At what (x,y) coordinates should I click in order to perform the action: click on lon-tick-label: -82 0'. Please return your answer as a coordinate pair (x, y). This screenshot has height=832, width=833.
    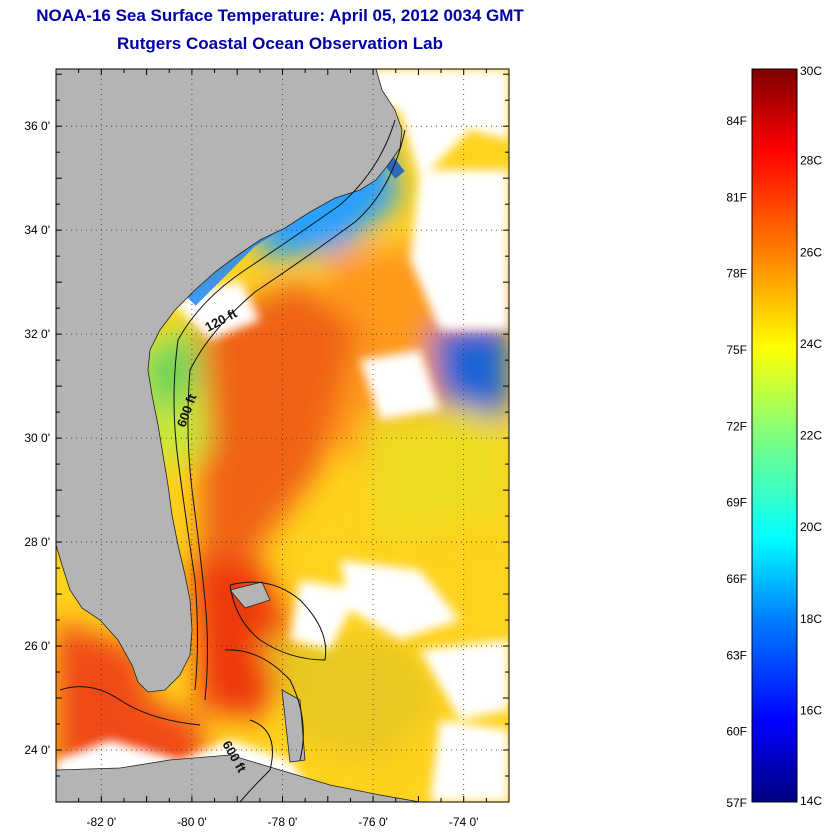
    Looking at the image, I should click on (101, 822).